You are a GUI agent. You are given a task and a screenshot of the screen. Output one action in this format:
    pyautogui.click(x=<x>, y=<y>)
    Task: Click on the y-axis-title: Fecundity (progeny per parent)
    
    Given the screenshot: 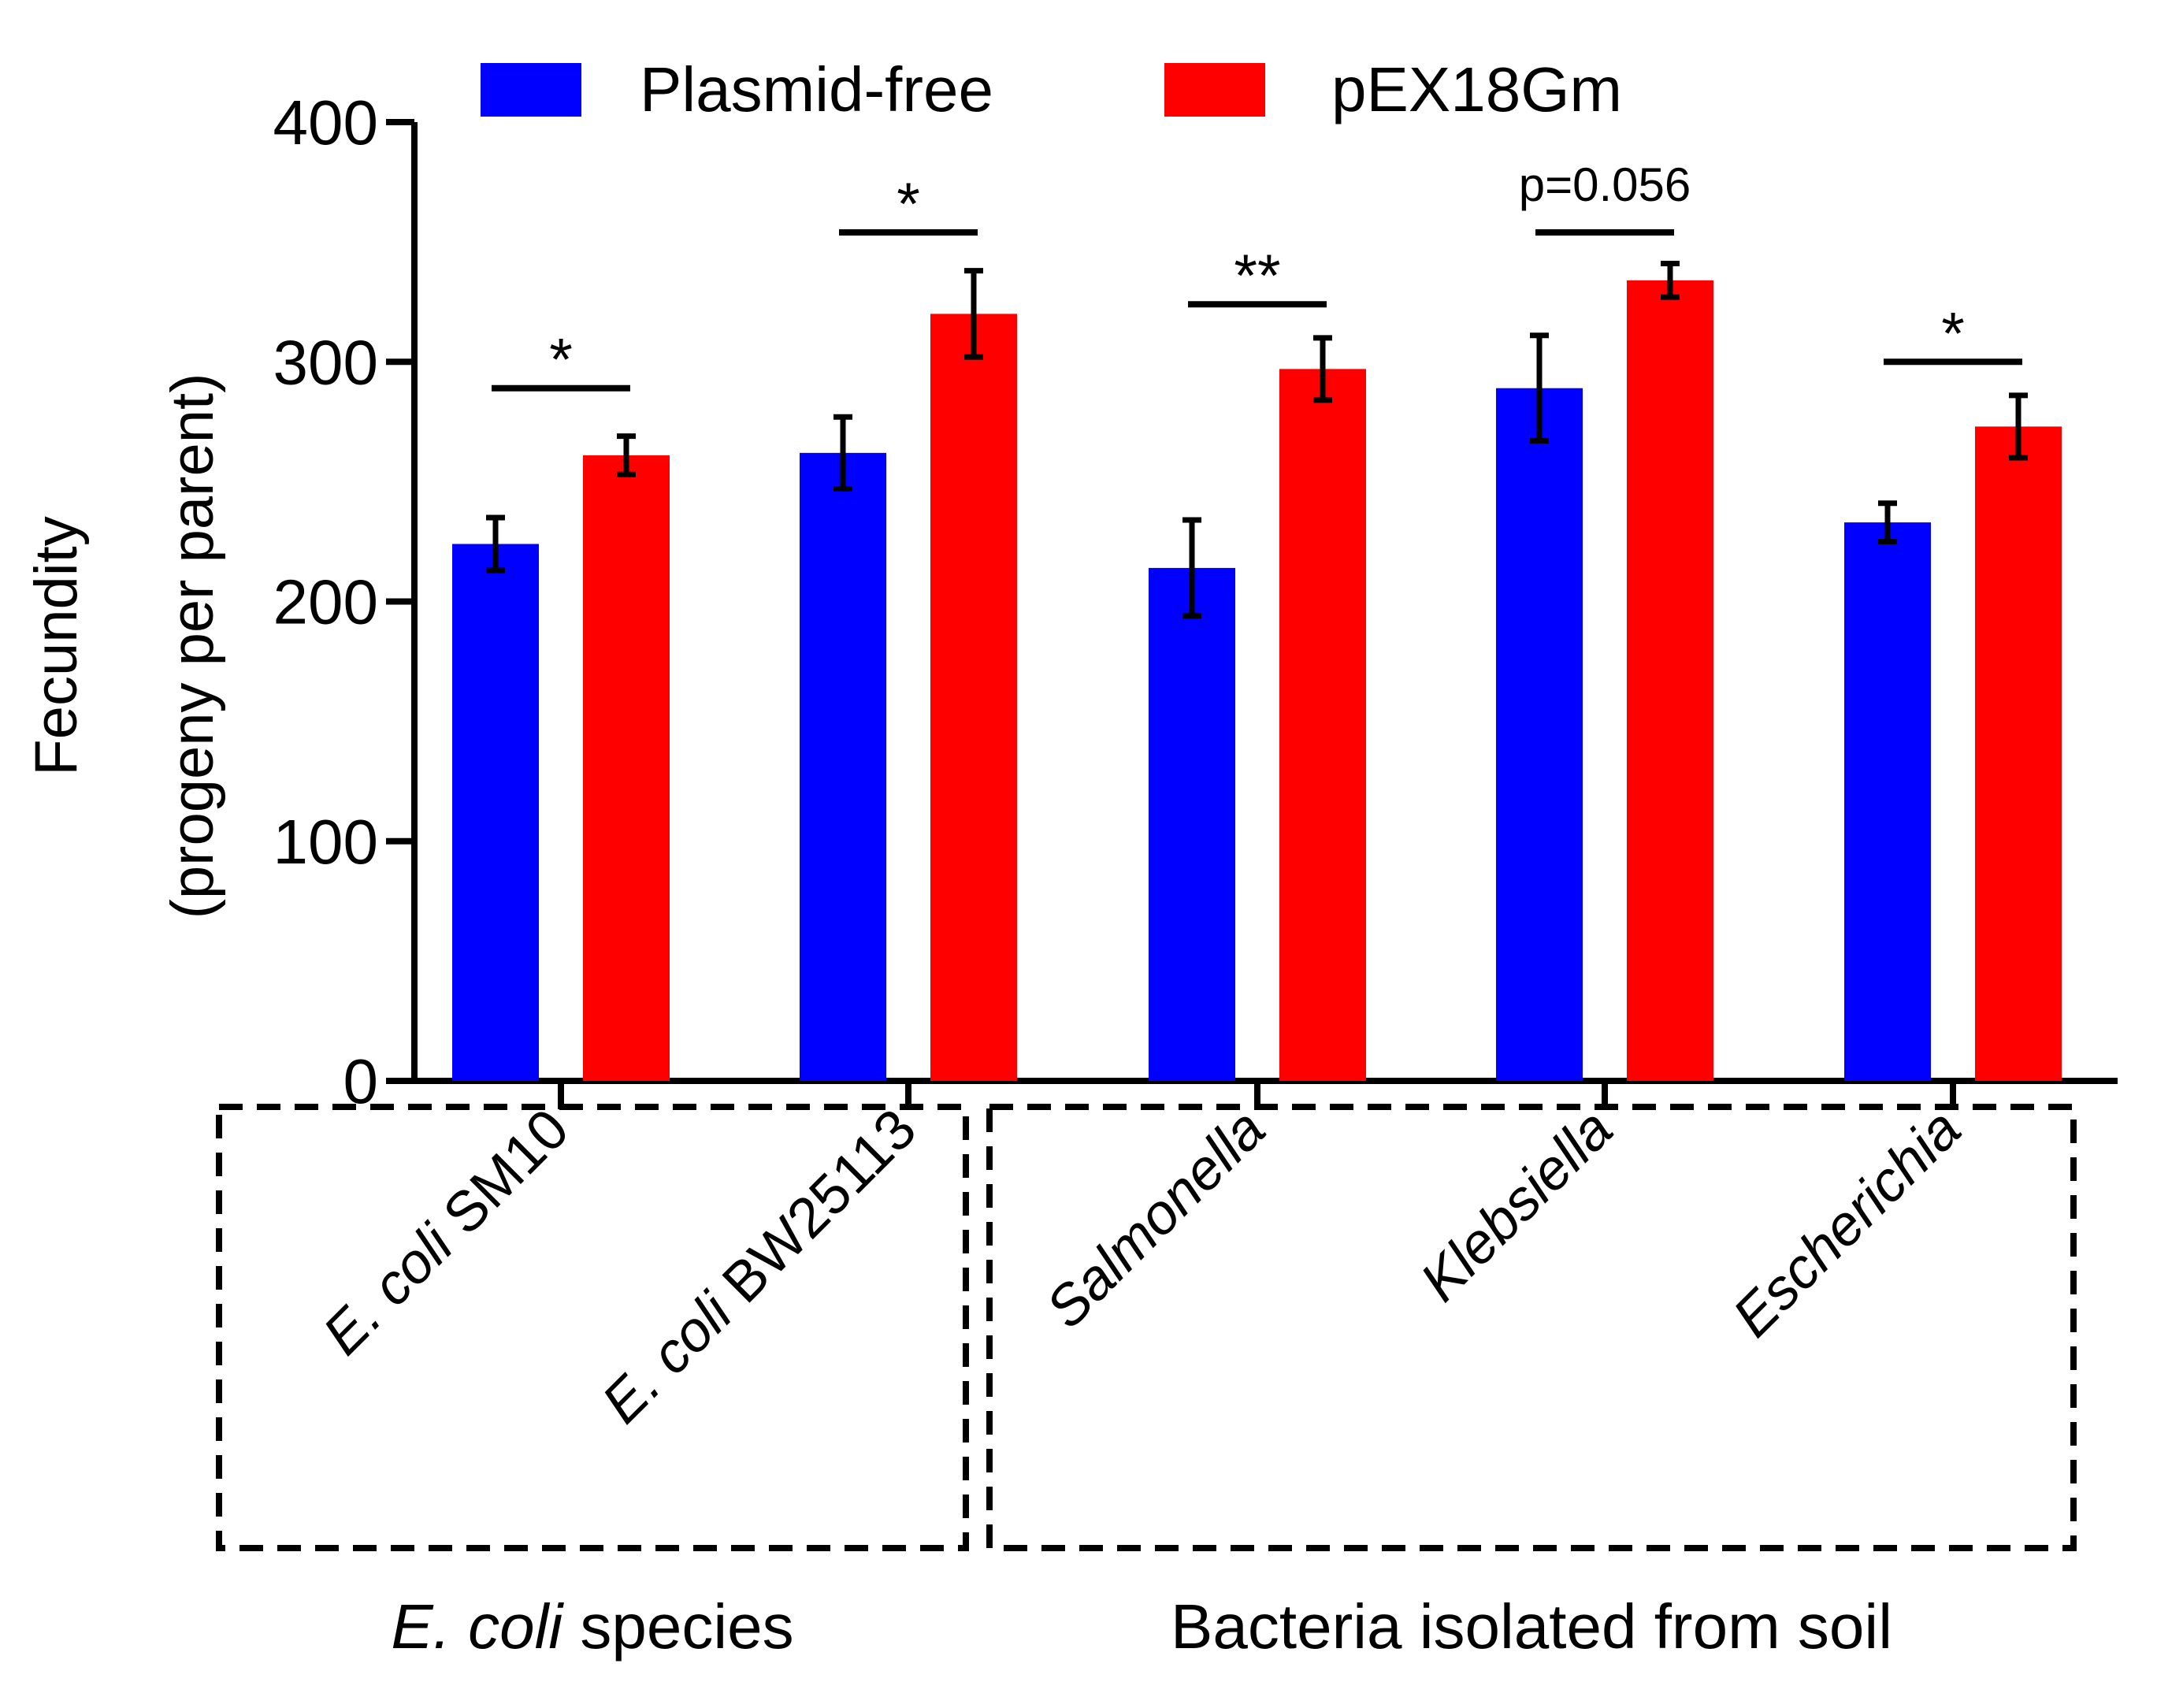 What is the action you would take?
    pyautogui.click(x=124, y=646)
    